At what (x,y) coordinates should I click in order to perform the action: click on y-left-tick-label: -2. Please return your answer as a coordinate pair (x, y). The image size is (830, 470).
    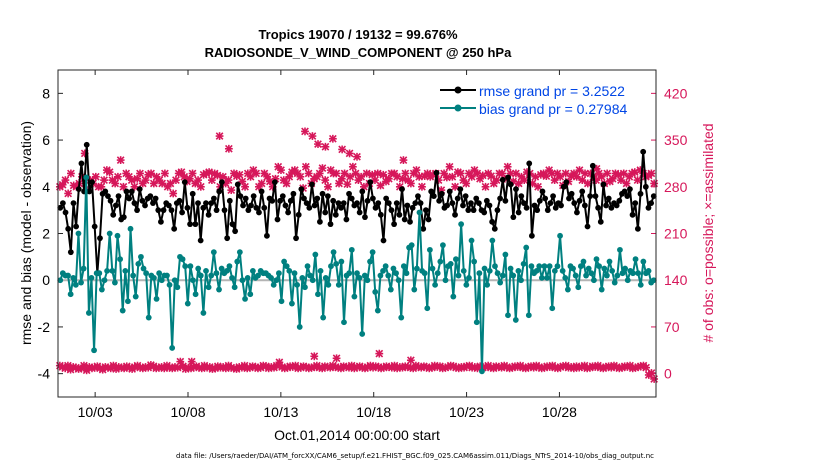
    Looking at the image, I should click on (44, 327).